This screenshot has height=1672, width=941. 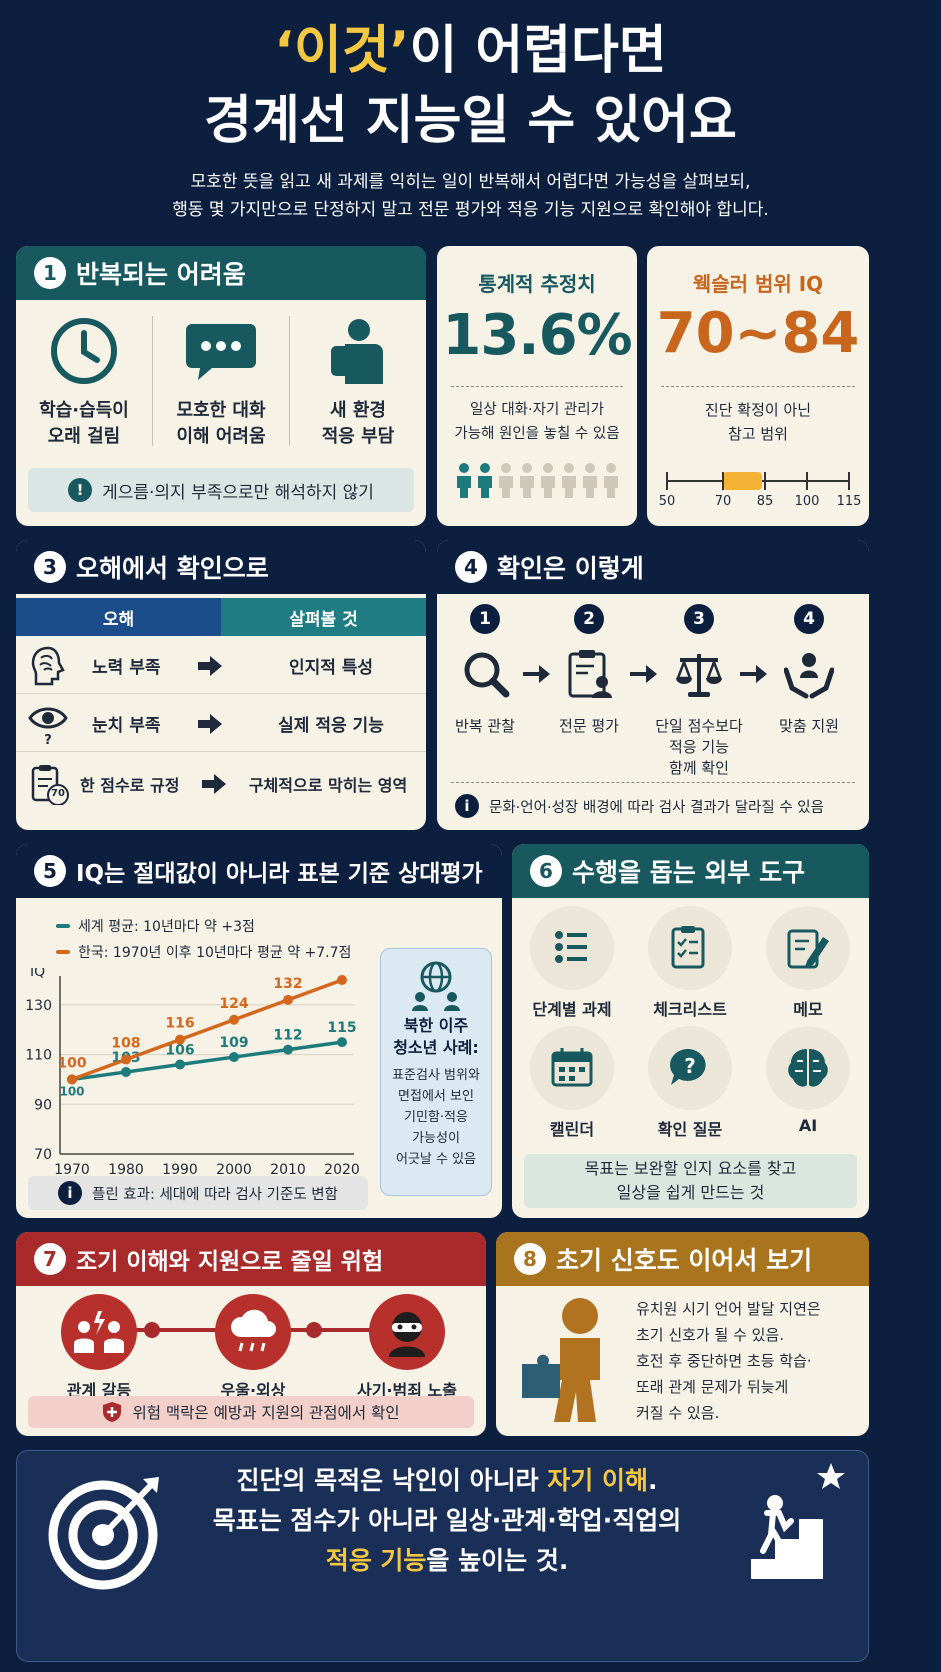 I want to click on title-line2: 경계선 지능일 수 있어요, so click(x=470, y=121).